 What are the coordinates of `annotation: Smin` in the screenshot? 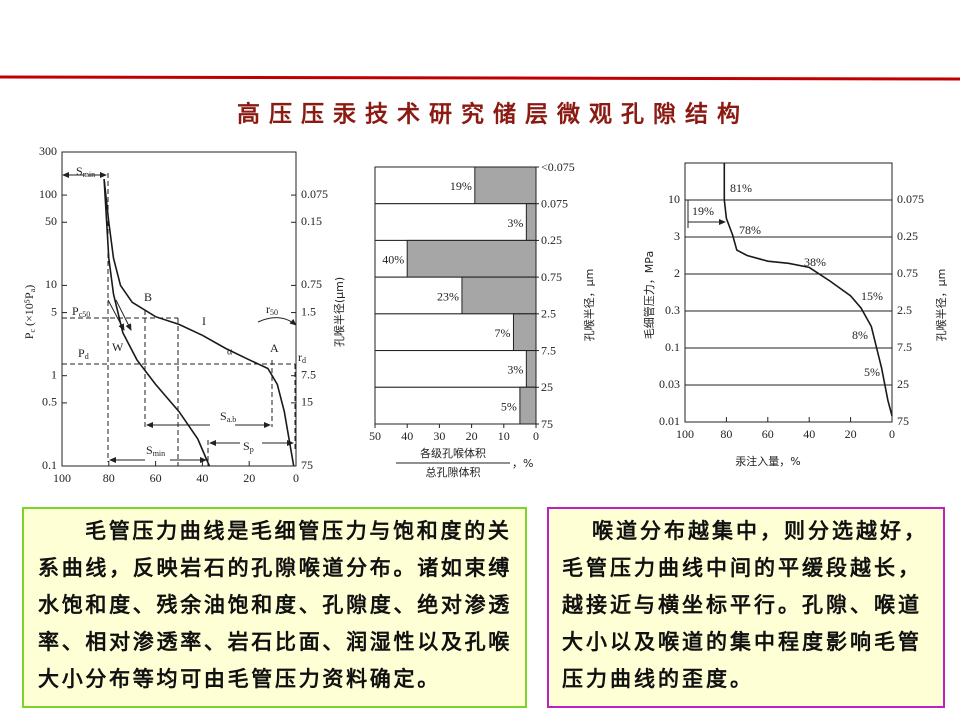 It's located at (85, 171).